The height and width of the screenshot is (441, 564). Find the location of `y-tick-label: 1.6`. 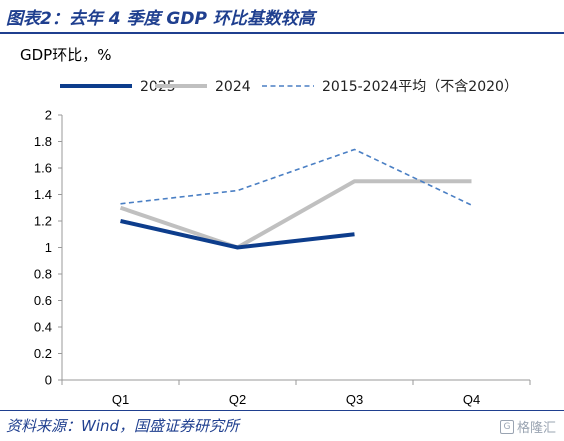

y-tick-label: 1.6 is located at coordinates (43, 168).